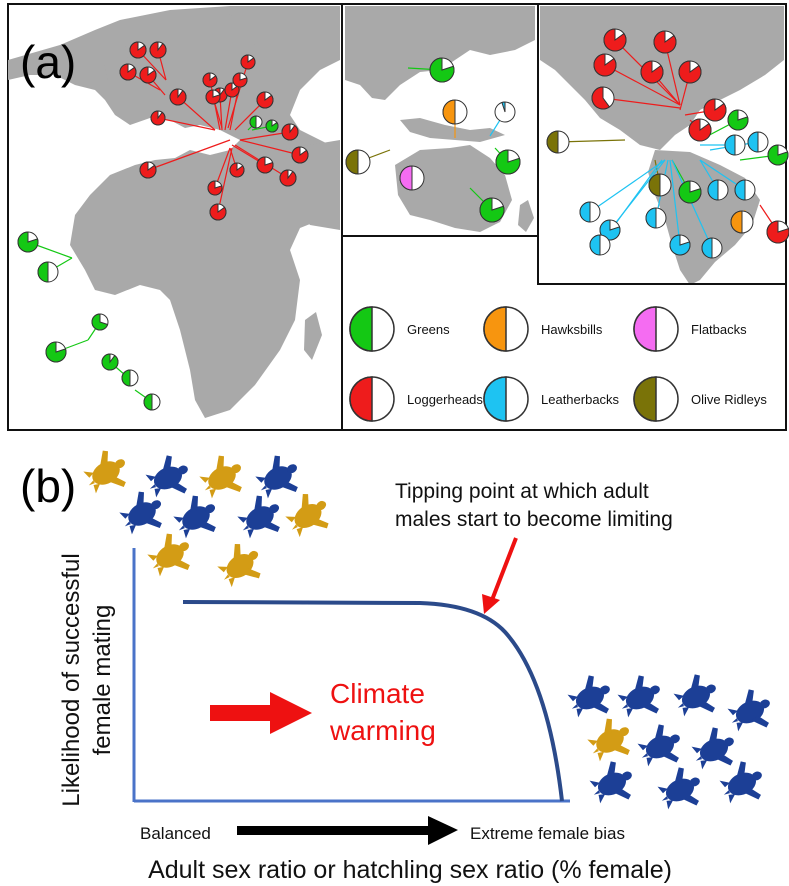  I want to click on map-australasia, so click(440, 119).